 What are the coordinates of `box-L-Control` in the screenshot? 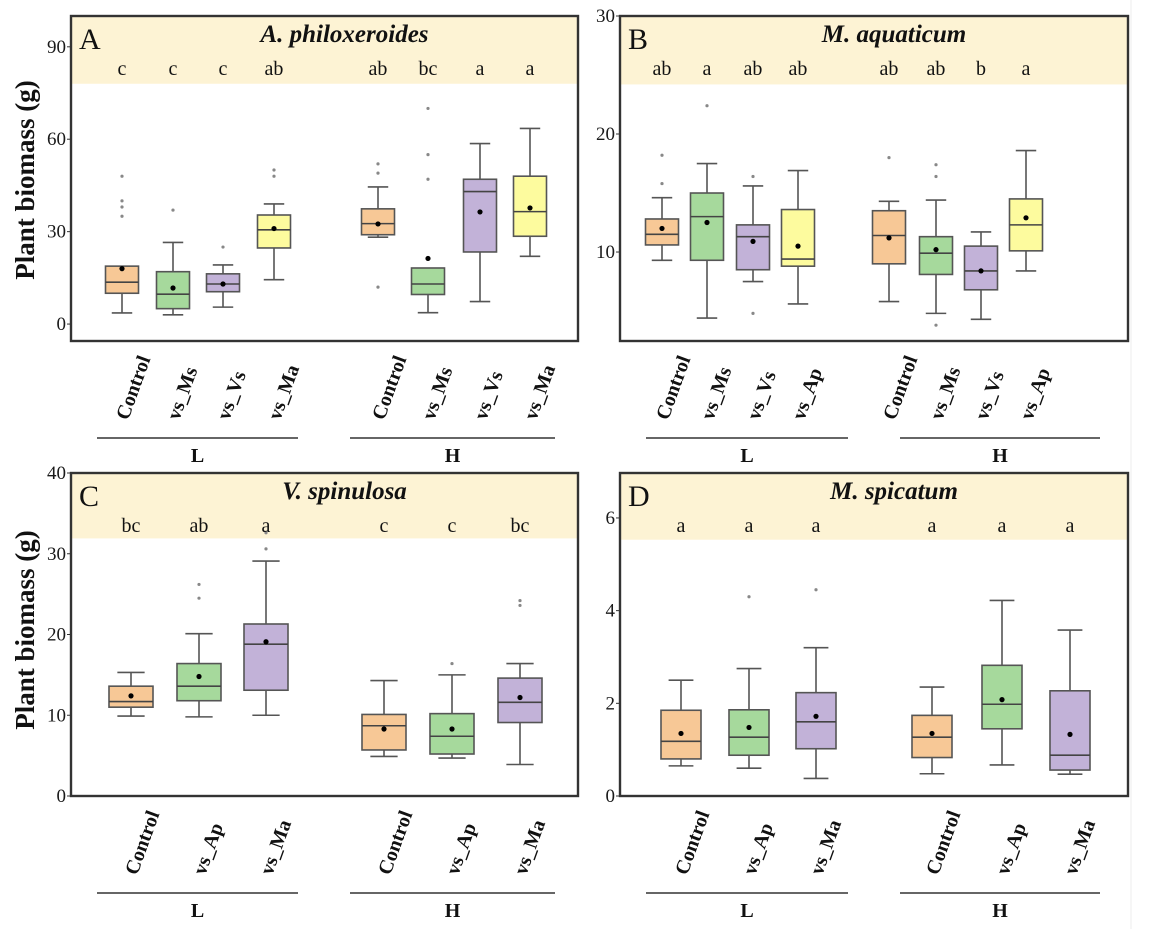 It's located at (662, 207).